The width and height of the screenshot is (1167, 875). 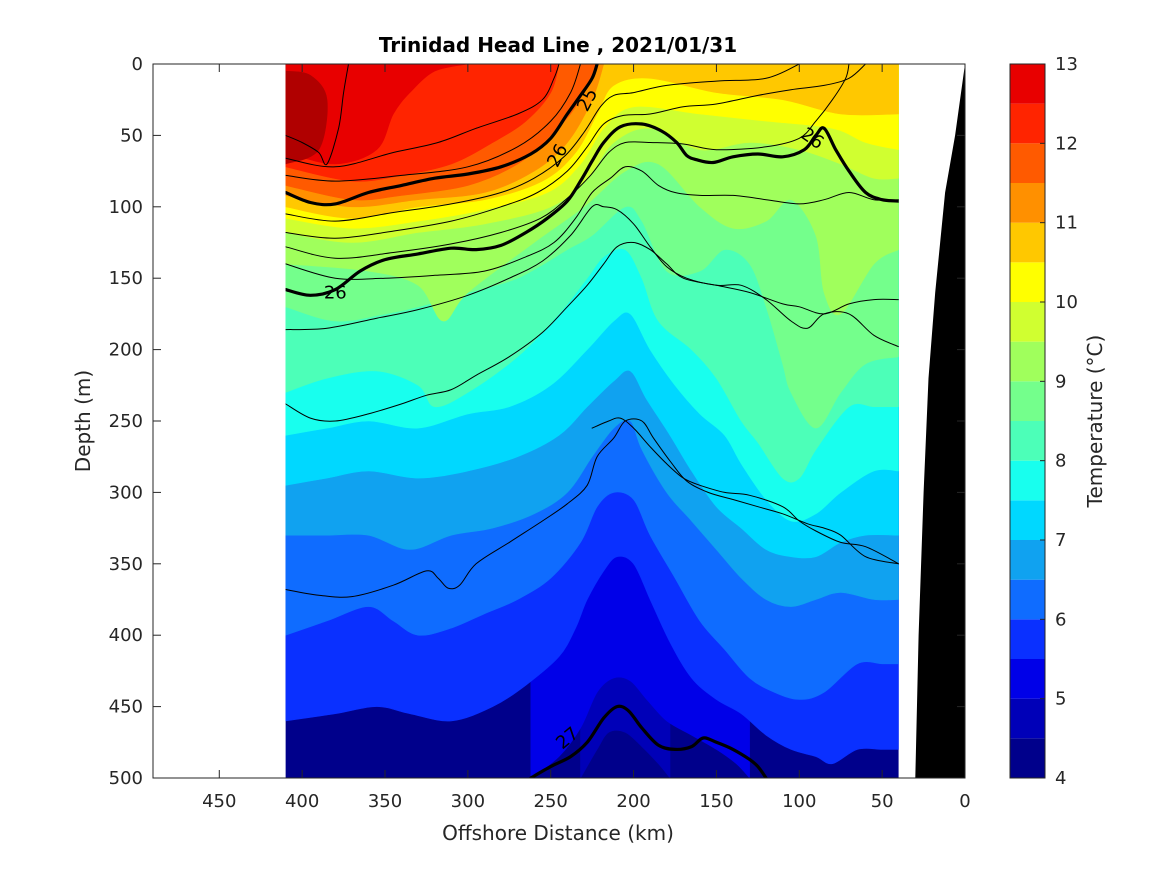 I want to click on colorbar-swatch-6.5, so click(x=1027, y=560).